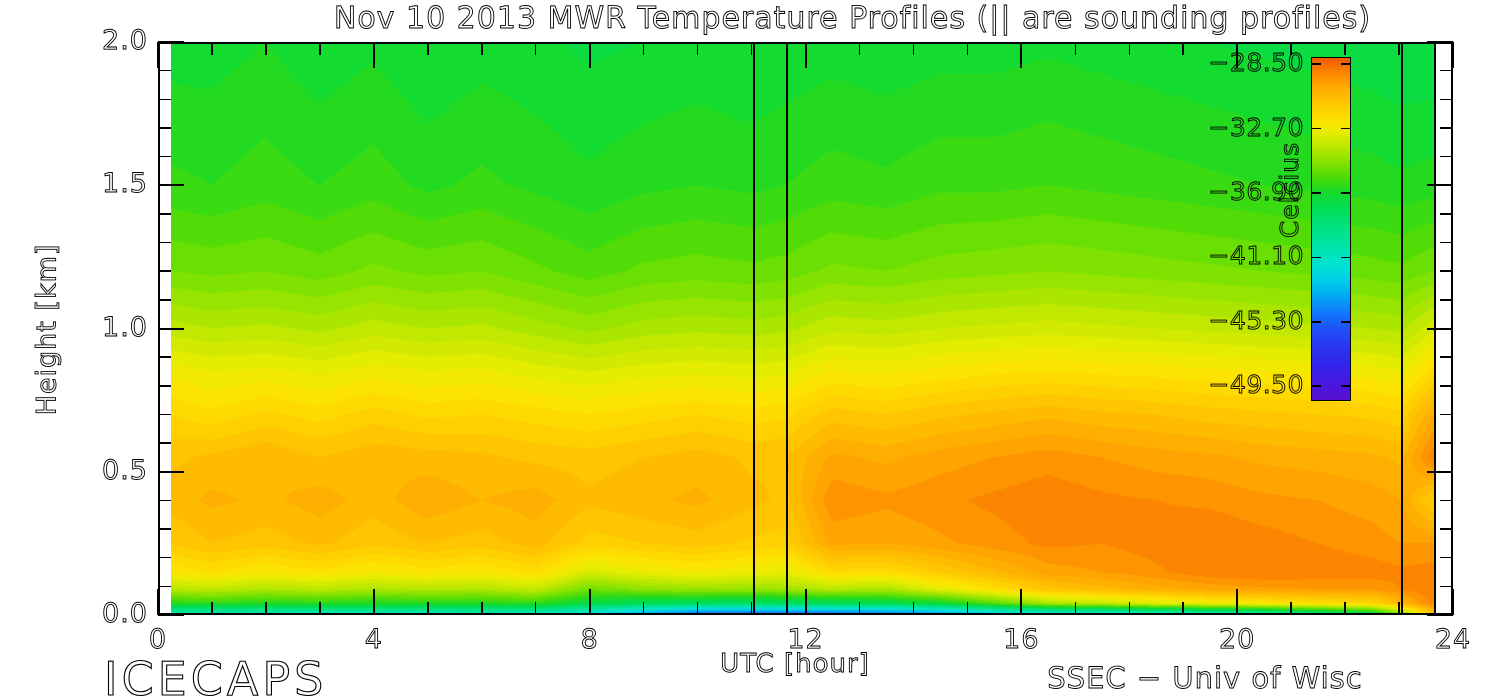 The image size is (1500, 700). I want to click on x-tick-label: 16, so click(1021, 640).